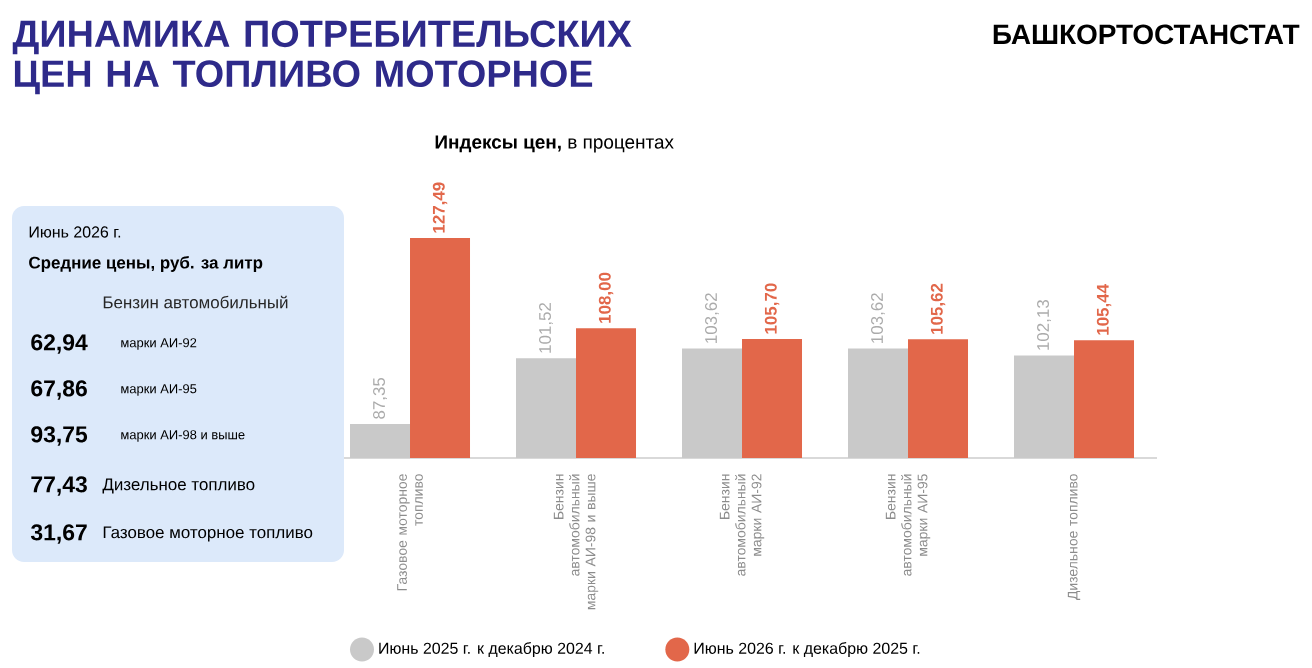 The width and height of the screenshot is (1312, 668). Describe the element at coordinates (58, 534) in the screenshot. I see `text: 31,67` at that location.